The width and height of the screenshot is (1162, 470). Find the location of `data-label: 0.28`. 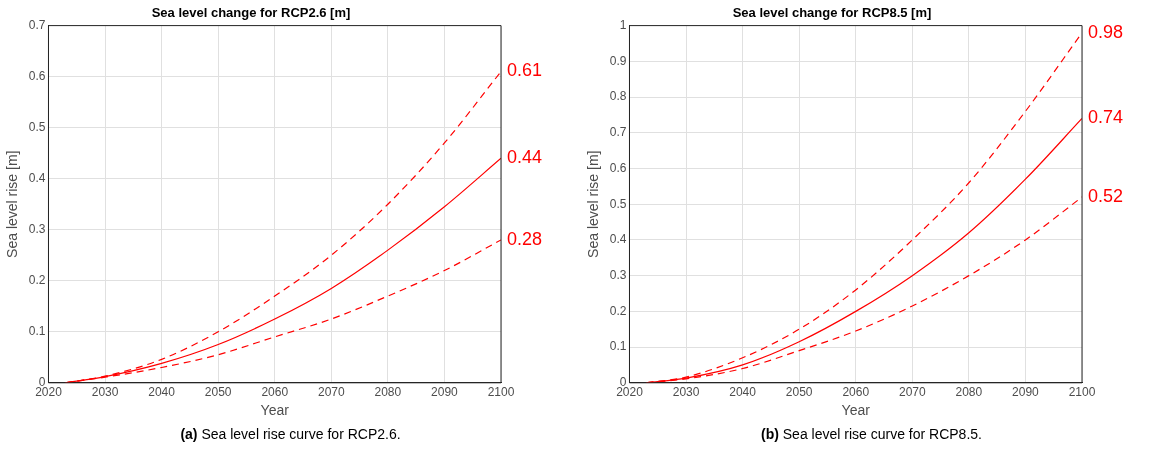

data-label: 0.28 is located at coordinates (524, 238).